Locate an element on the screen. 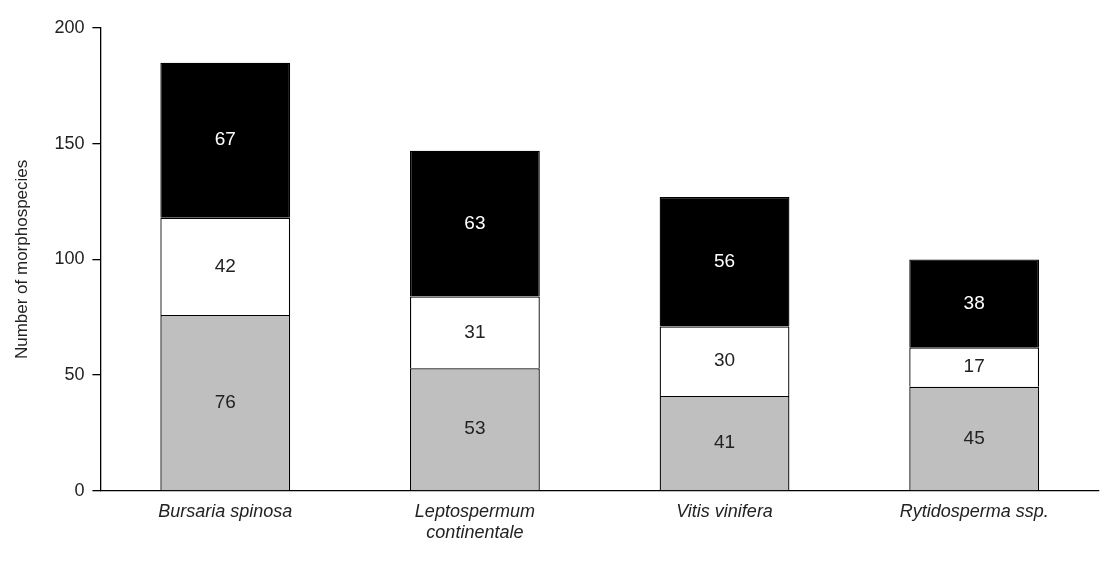 The height and width of the screenshot is (562, 1117). data-label: 31 is located at coordinates (475, 331).